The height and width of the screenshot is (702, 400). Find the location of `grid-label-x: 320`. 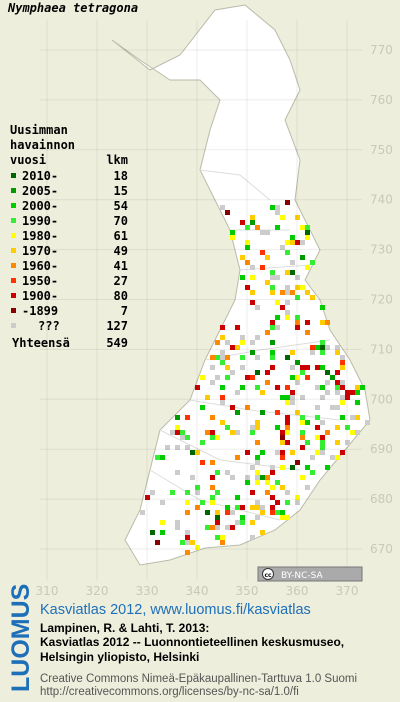

grid-label-x: 320 is located at coordinates (97, 591).